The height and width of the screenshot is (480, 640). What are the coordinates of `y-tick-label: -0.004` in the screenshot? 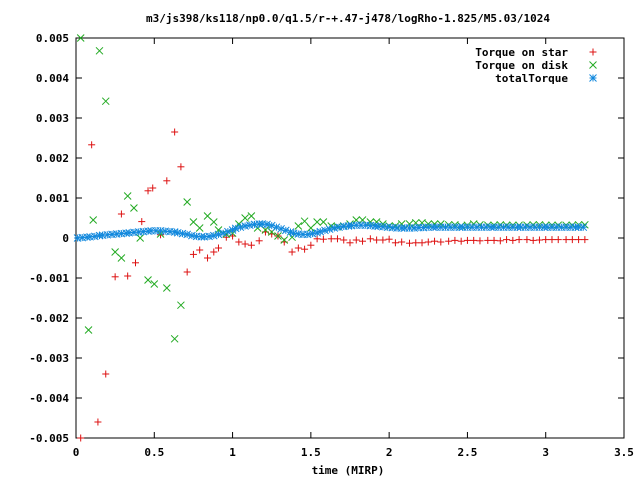 It's located at (49, 398).